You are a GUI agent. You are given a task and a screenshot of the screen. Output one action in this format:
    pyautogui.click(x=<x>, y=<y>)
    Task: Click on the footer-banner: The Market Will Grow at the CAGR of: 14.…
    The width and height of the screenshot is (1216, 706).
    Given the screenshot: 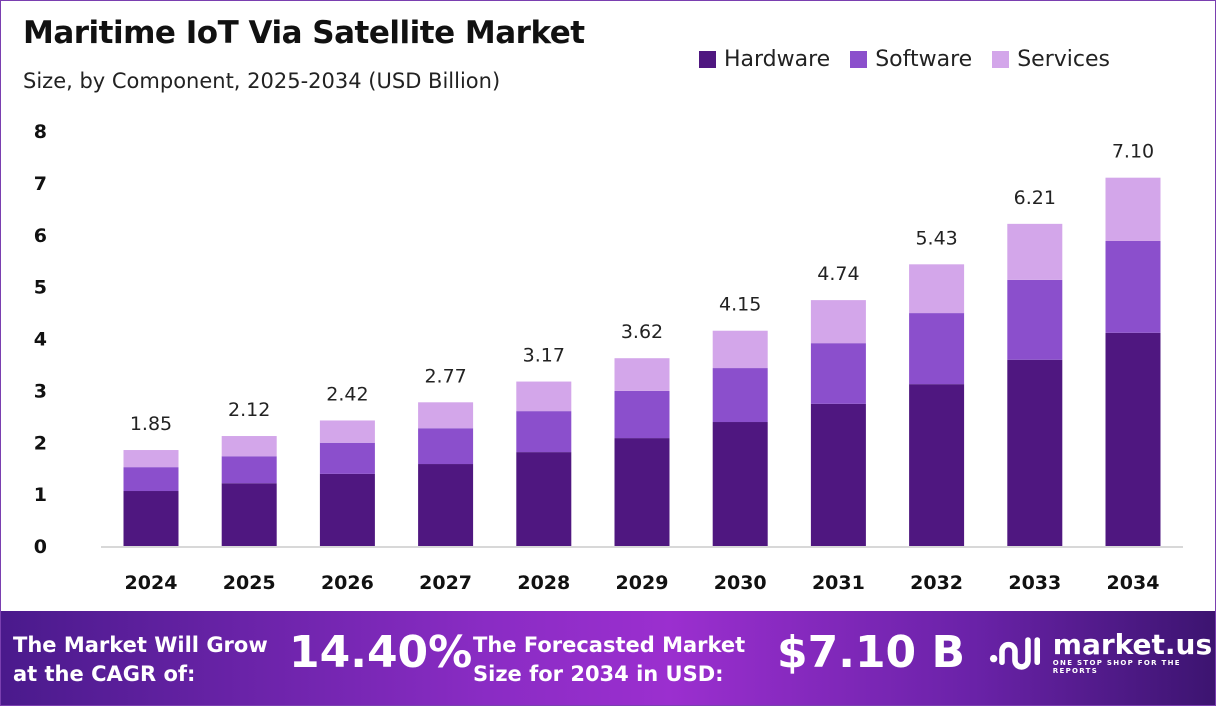 What is the action you would take?
    pyautogui.click(x=608, y=658)
    